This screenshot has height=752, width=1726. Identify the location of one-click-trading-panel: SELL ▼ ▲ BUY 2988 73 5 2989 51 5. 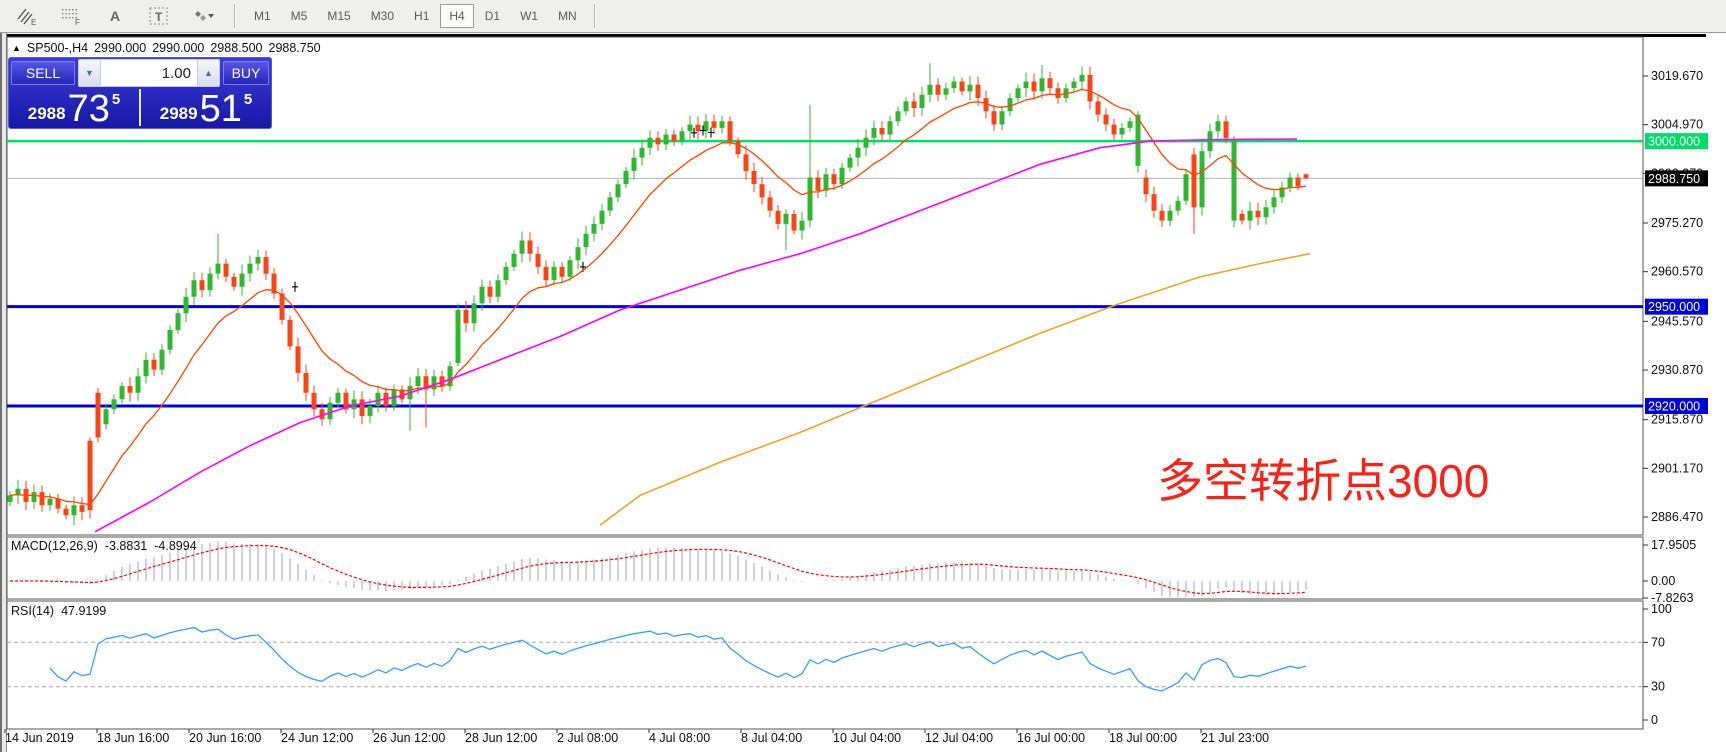
(140, 93).